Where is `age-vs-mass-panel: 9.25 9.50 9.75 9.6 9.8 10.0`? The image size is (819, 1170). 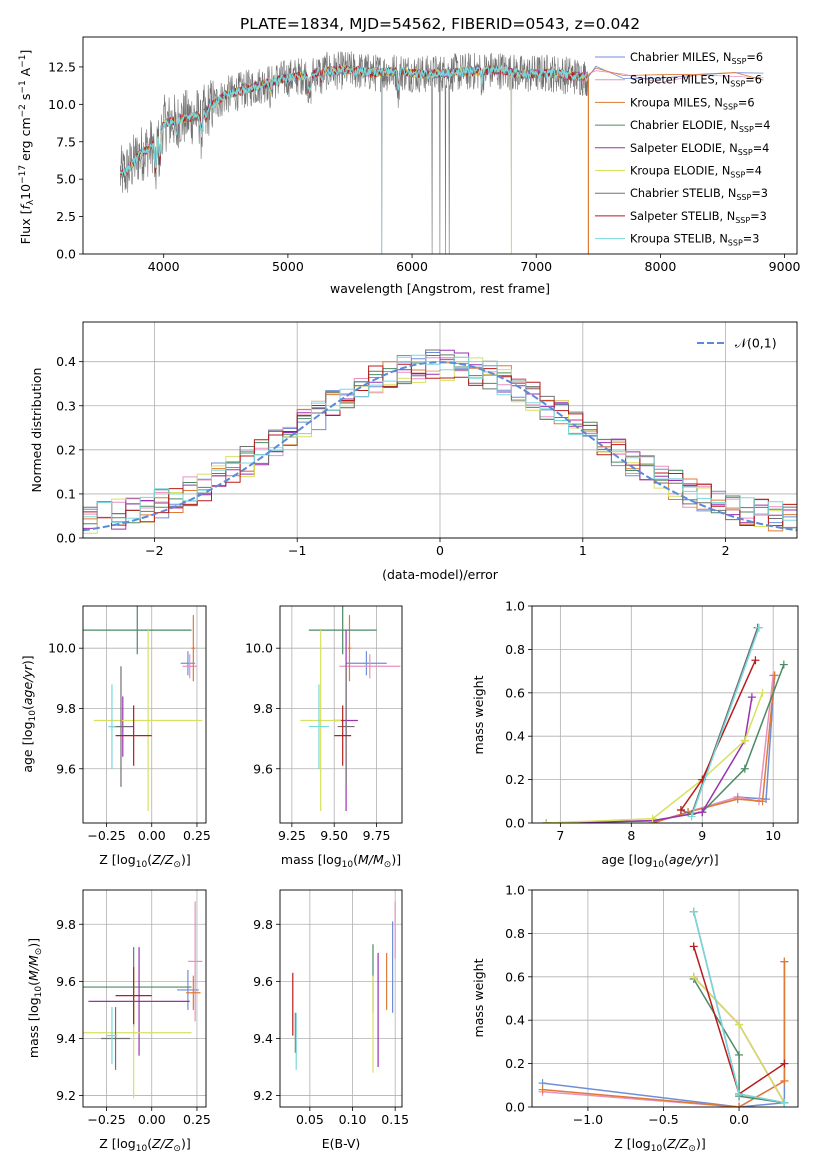
age-vs-mass-panel: 9.25 9.50 9.75 9.6 9.8 10.0 is located at coordinates (324, 724).